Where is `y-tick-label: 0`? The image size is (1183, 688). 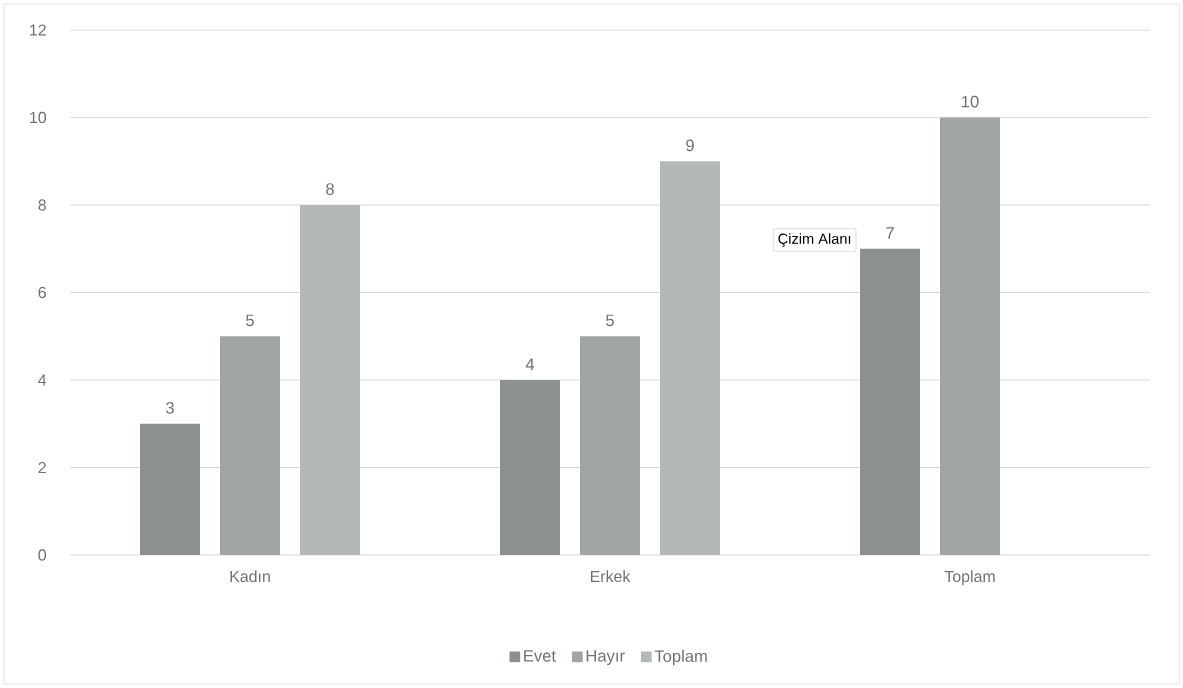 y-tick-label: 0 is located at coordinates (42, 555).